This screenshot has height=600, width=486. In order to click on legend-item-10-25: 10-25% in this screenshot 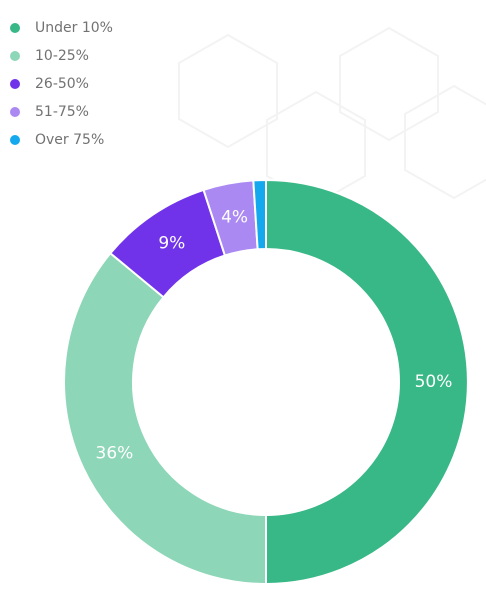, I will do `click(95, 56)`.